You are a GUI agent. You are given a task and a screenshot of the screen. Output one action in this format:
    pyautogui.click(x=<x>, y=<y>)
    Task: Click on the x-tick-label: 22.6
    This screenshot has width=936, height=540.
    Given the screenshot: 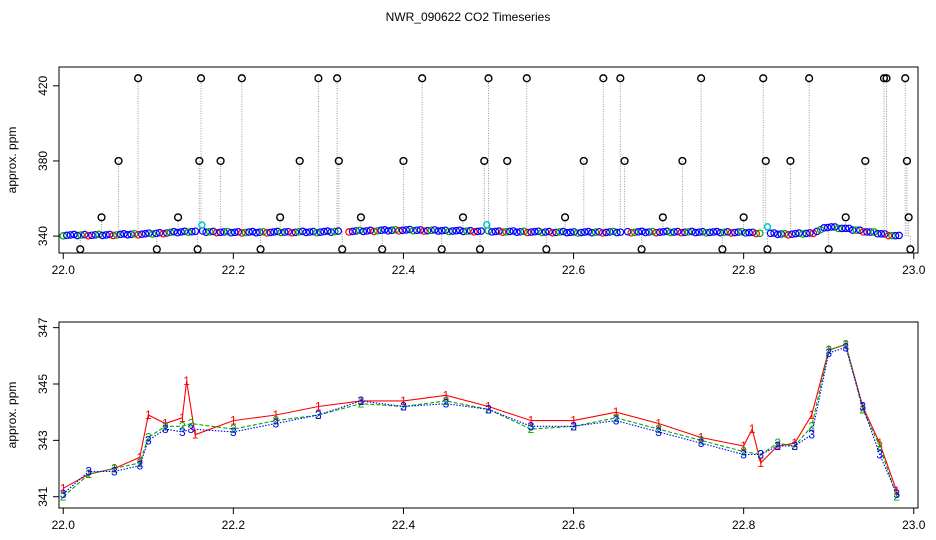 What is the action you would take?
    pyautogui.click(x=574, y=525)
    